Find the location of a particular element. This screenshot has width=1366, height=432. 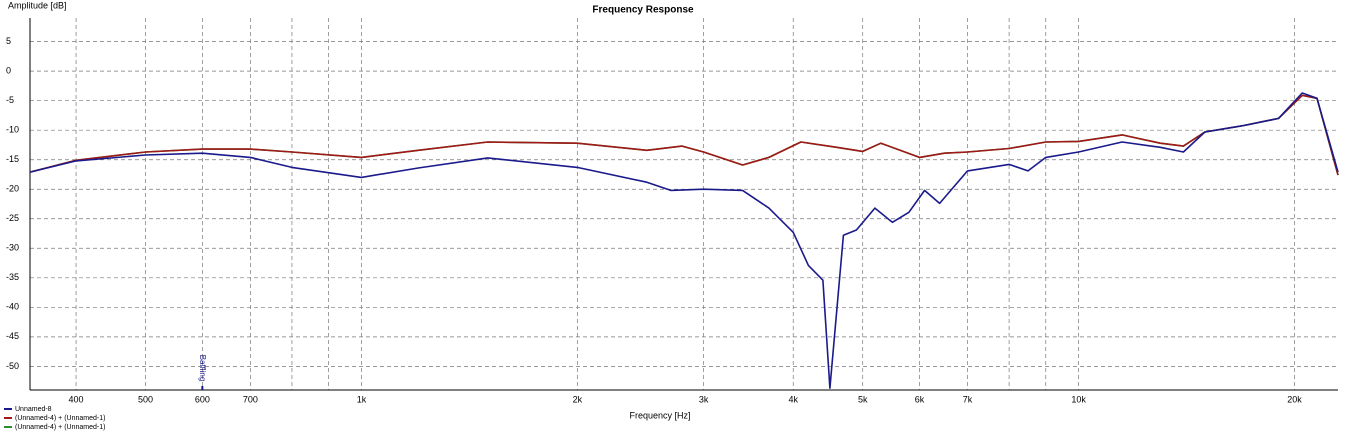

y-tick-label: 0 is located at coordinates (8, 71).